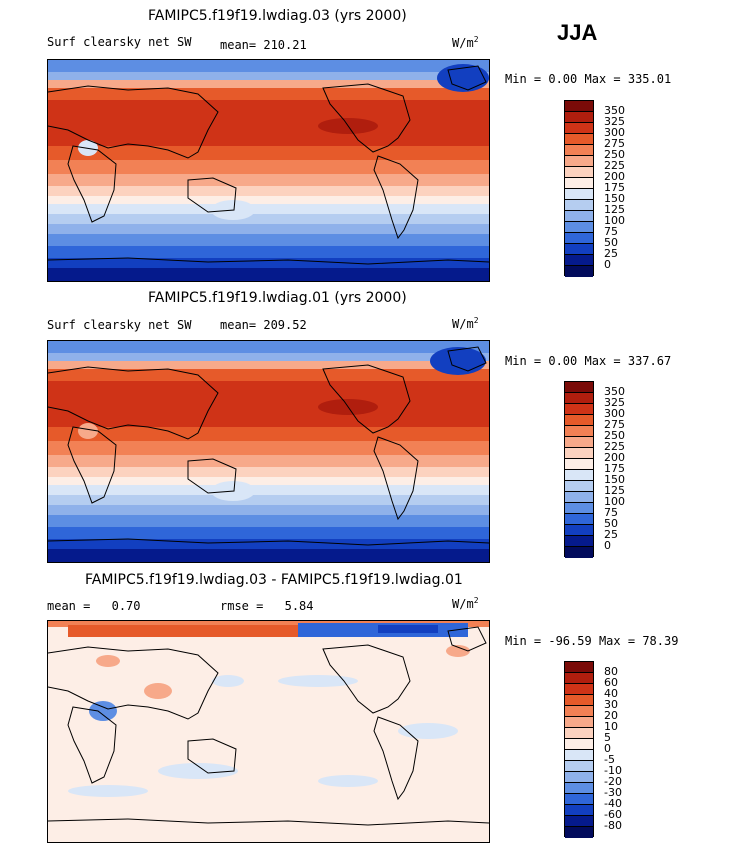  Describe the element at coordinates (263, 325) in the screenshot. I see `panel-2-mean: mean= 209.52` at that location.